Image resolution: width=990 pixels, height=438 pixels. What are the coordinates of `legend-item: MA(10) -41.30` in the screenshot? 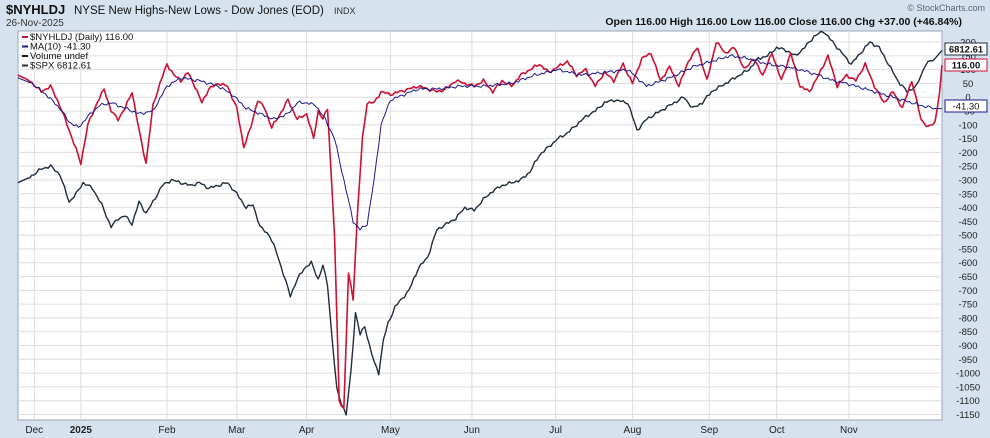 It's located at (60, 47).